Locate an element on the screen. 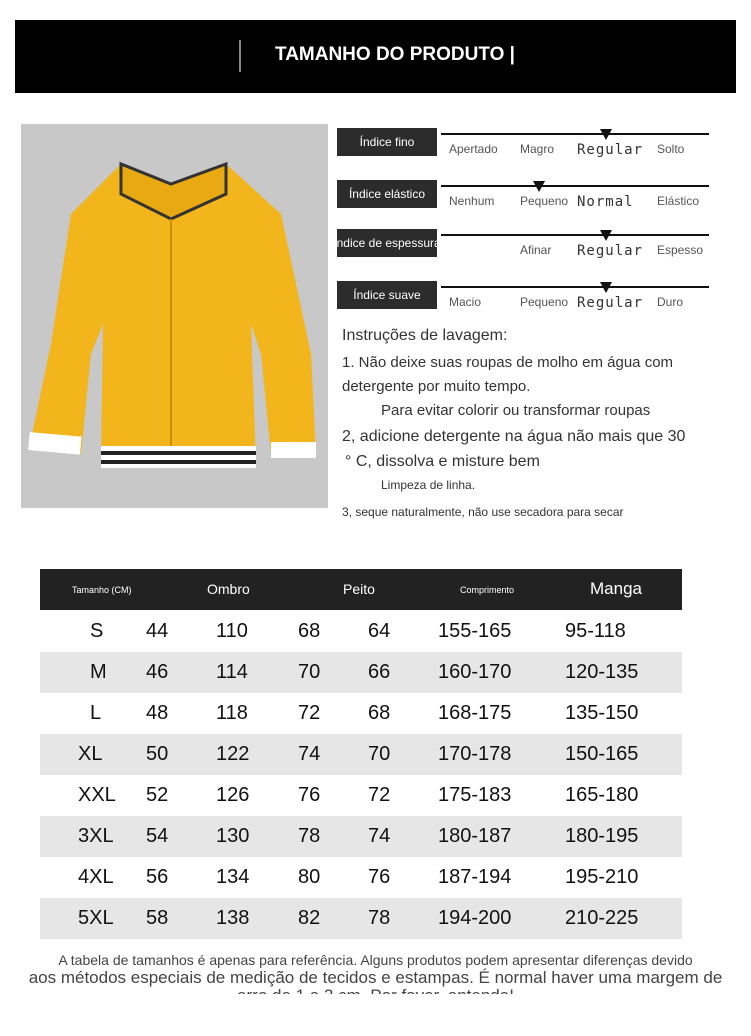 This screenshot has width=751, height=1036. table-cell: 44 is located at coordinates (157, 631).